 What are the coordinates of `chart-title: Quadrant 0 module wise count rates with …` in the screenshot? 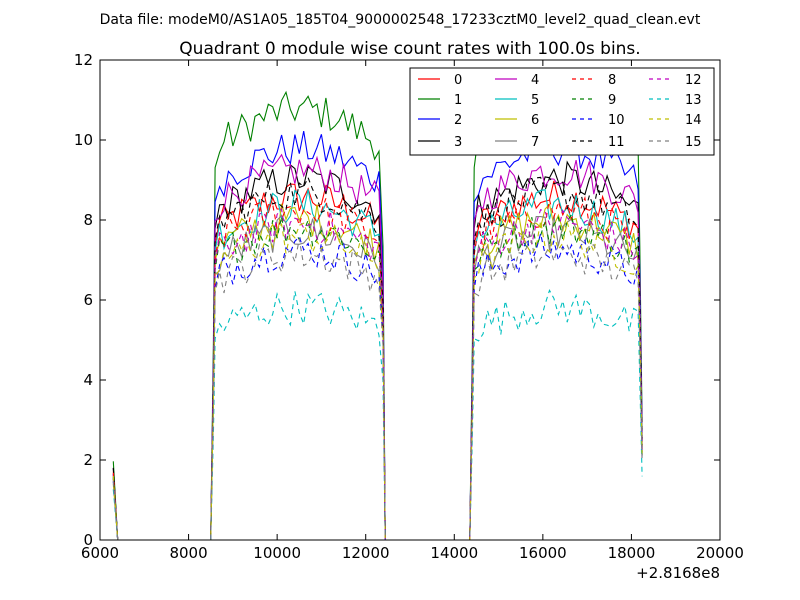 It's located at (409, 49).